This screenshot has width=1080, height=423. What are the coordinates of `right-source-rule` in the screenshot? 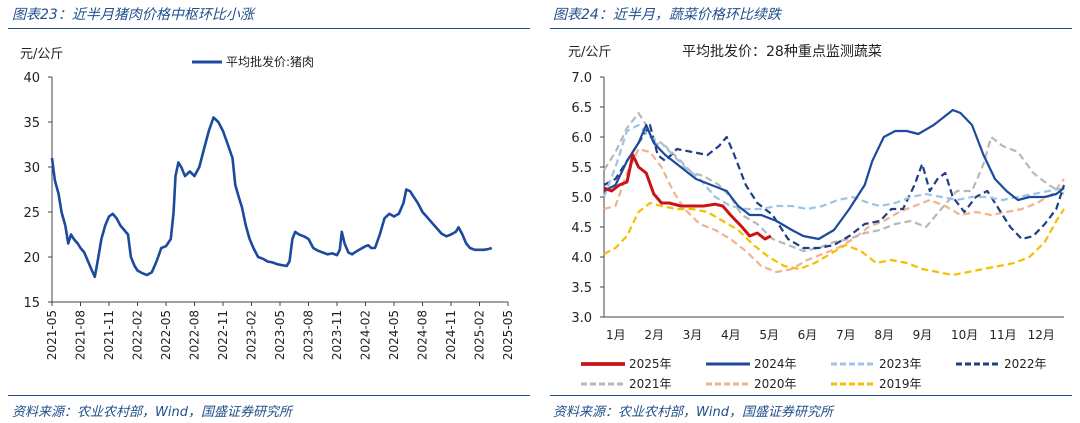 It's located at (811, 395).